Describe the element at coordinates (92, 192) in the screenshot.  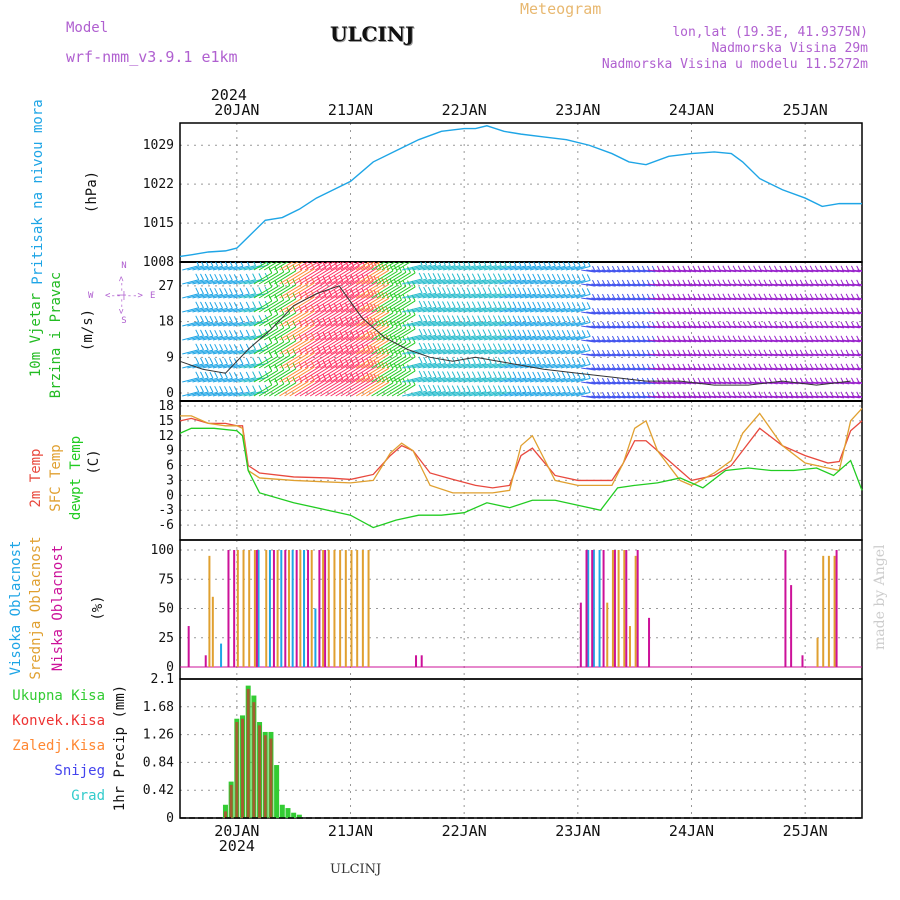
I see `pressure-unit: (hPa)` at that location.